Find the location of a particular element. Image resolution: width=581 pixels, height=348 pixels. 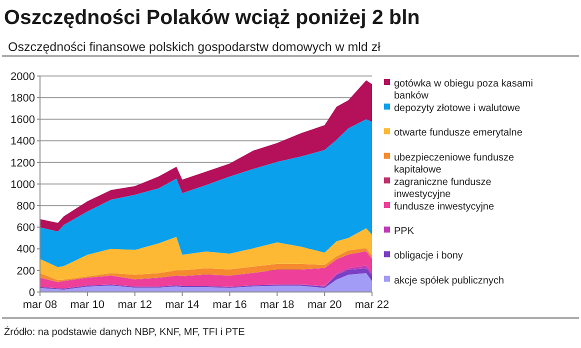

y-tick-label: 0 is located at coordinates (31, 292).